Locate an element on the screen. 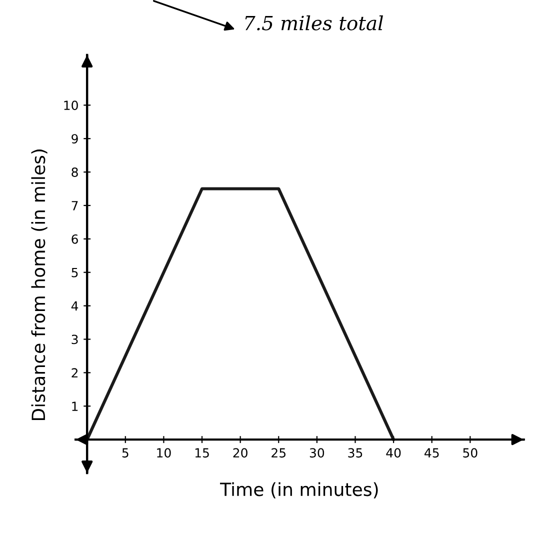  y-axis-title: Distance from home (in miles) is located at coordinates (39, 285).